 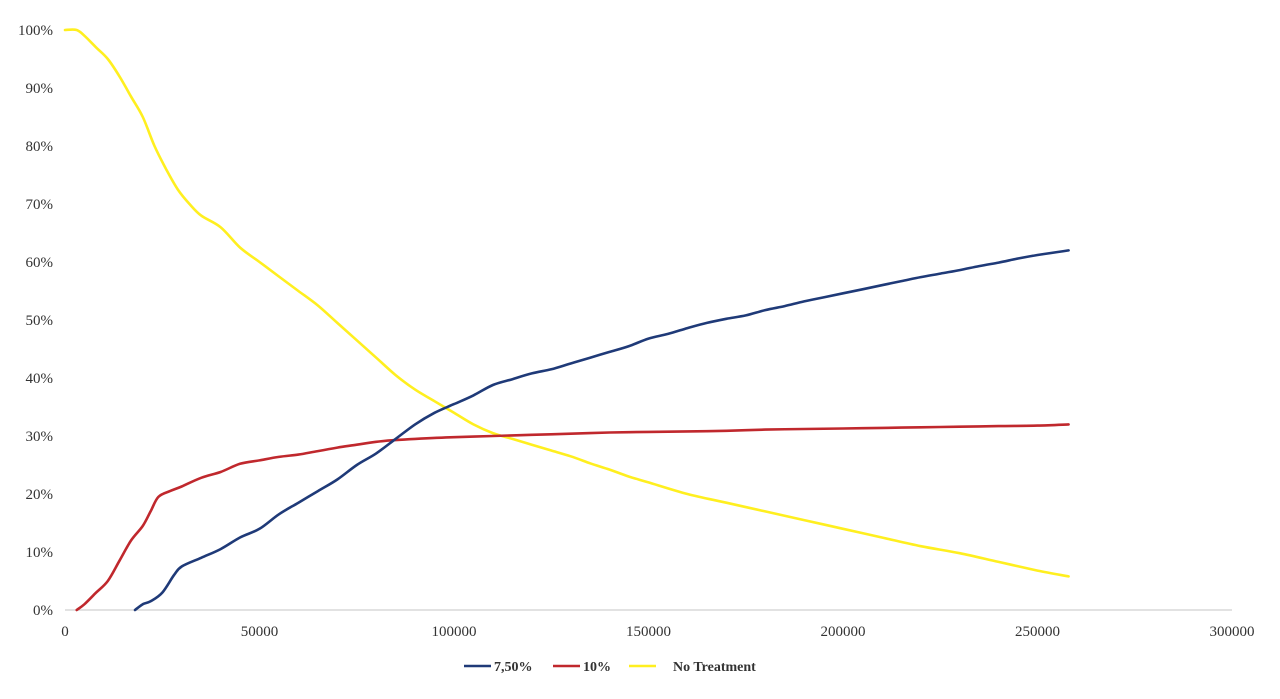 What do you see at coordinates (40, 437) in the screenshot?
I see `y-tick-label: 30%` at bounding box center [40, 437].